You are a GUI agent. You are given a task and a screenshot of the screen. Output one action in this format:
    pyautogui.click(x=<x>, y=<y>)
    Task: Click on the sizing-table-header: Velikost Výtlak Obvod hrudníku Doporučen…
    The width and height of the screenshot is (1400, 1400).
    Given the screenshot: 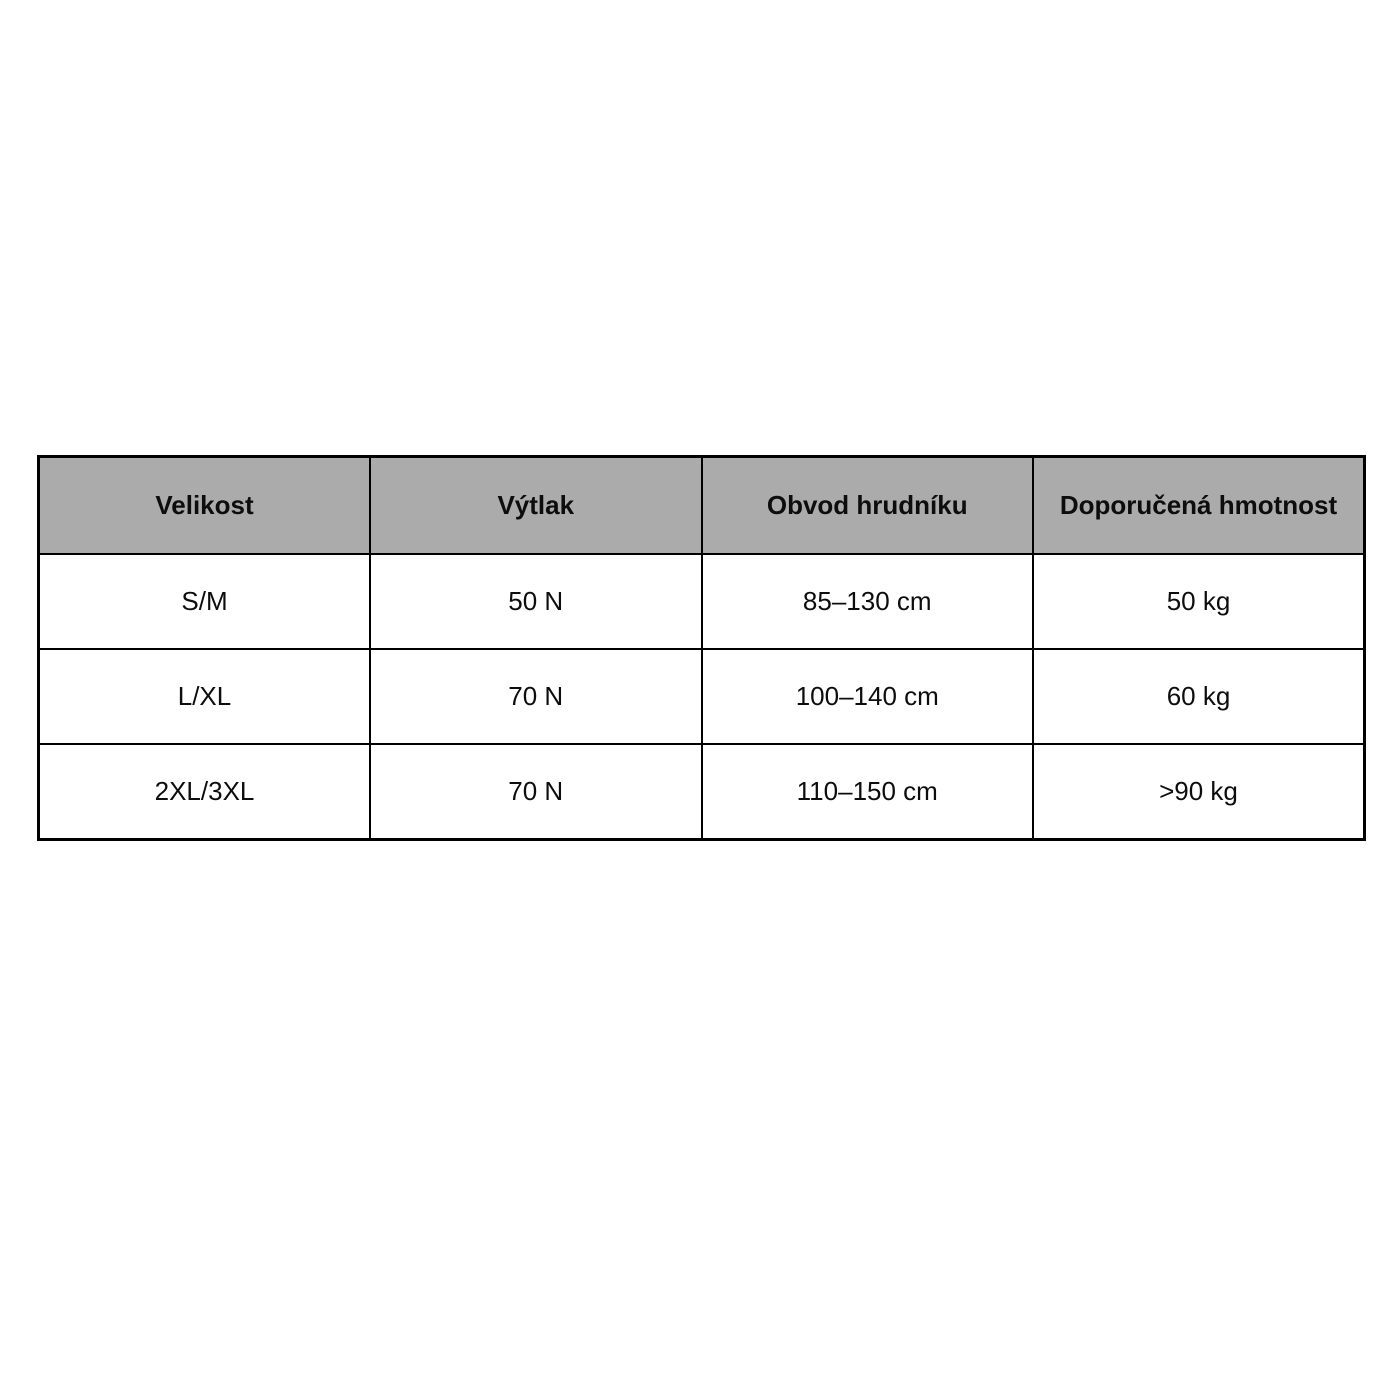 What is the action you would take?
    pyautogui.click(x=701, y=505)
    